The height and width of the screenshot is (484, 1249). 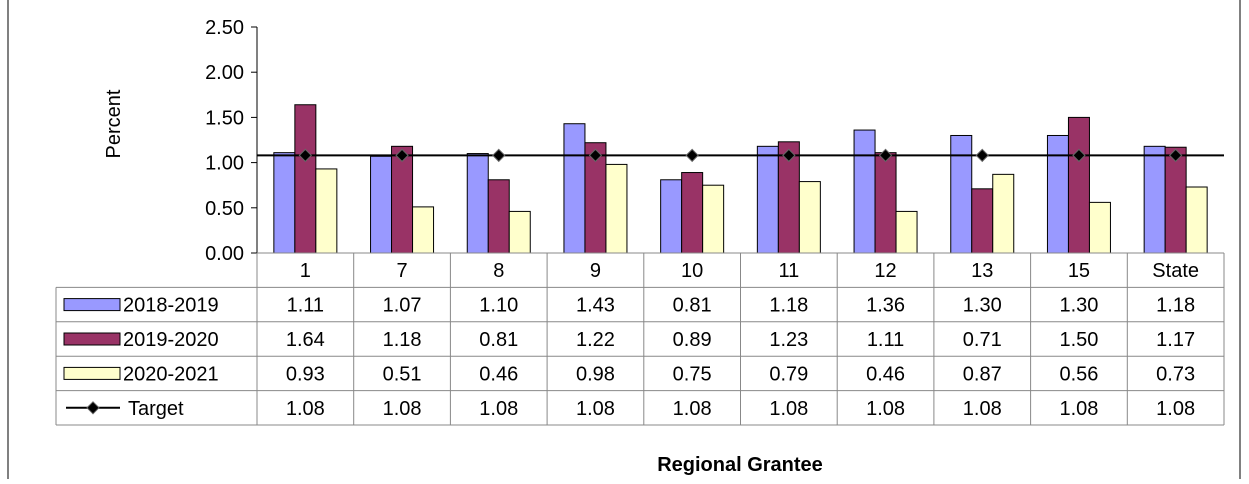 I want to click on y-tick-label: 2.50, so click(x=224, y=28).